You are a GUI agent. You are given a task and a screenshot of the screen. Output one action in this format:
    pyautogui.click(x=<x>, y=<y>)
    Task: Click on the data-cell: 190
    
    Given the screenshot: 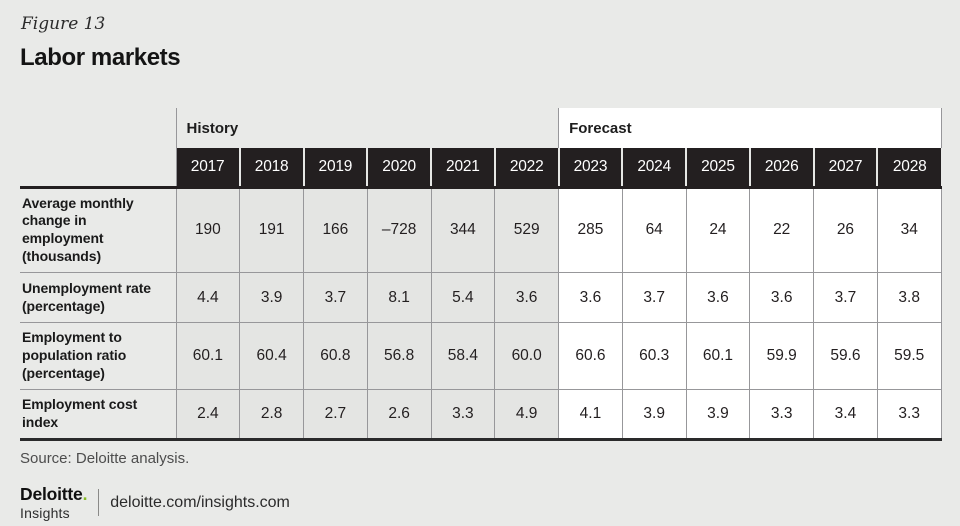 What is the action you would take?
    pyautogui.click(x=207, y=230)
    